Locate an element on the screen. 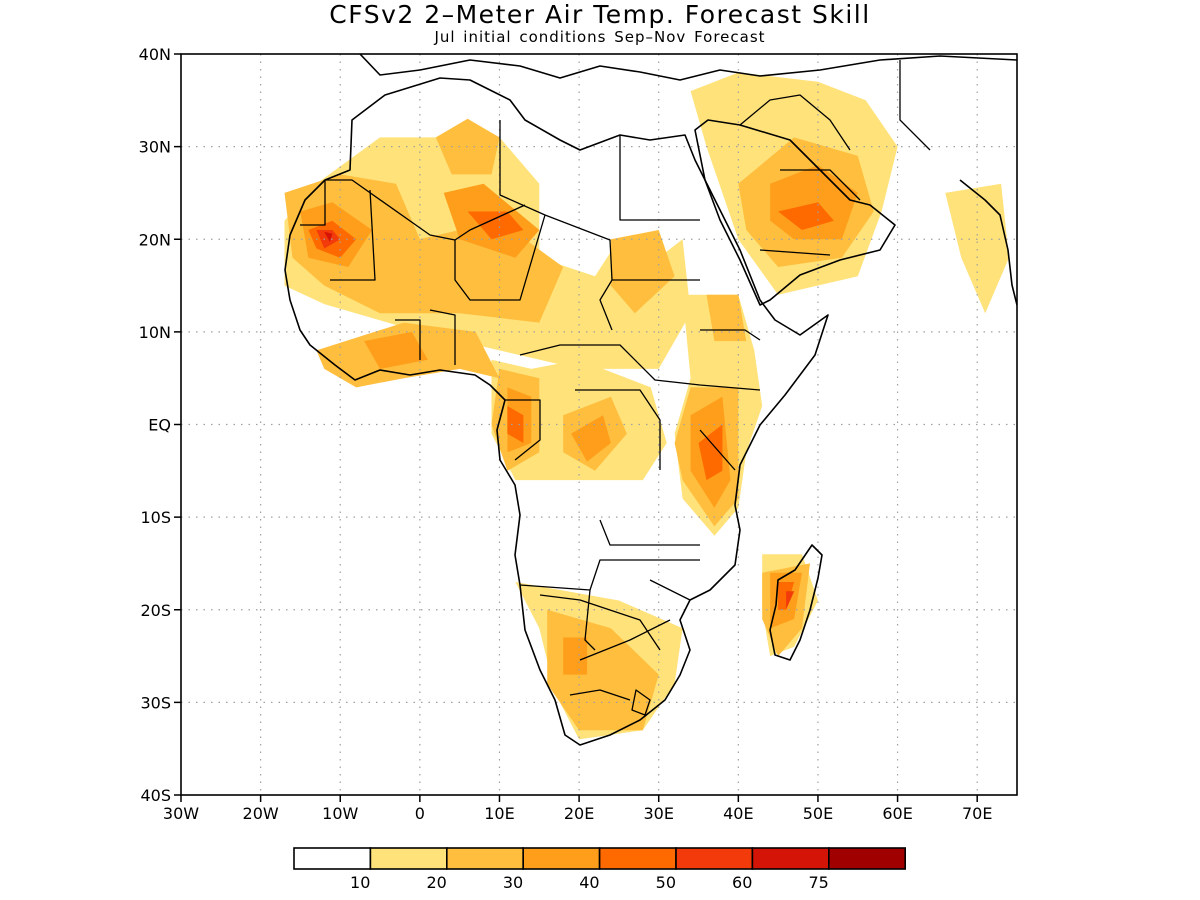 The image size is (1200, 900). middle-east-borders is located at coordinates (835, 158).